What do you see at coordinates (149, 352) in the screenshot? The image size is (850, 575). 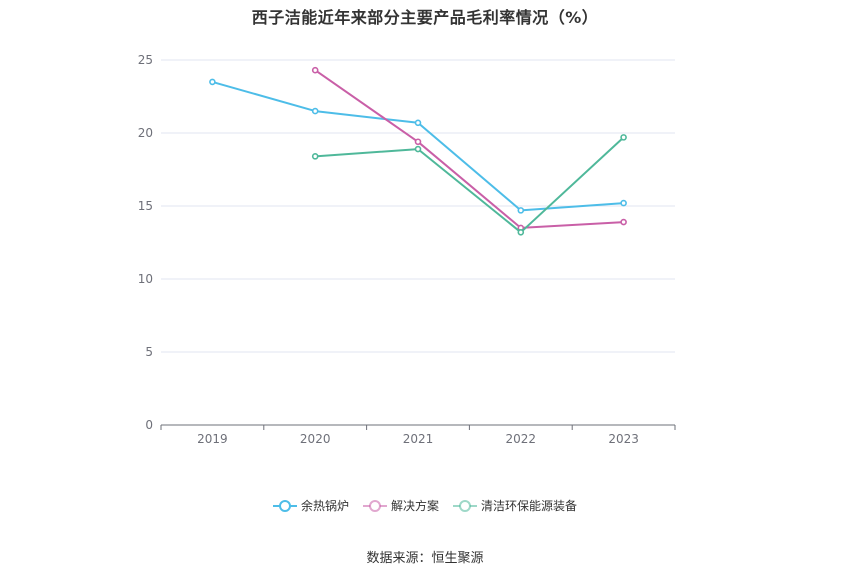 I see `y-tick-label: 5` at bounding box center [149, 352].